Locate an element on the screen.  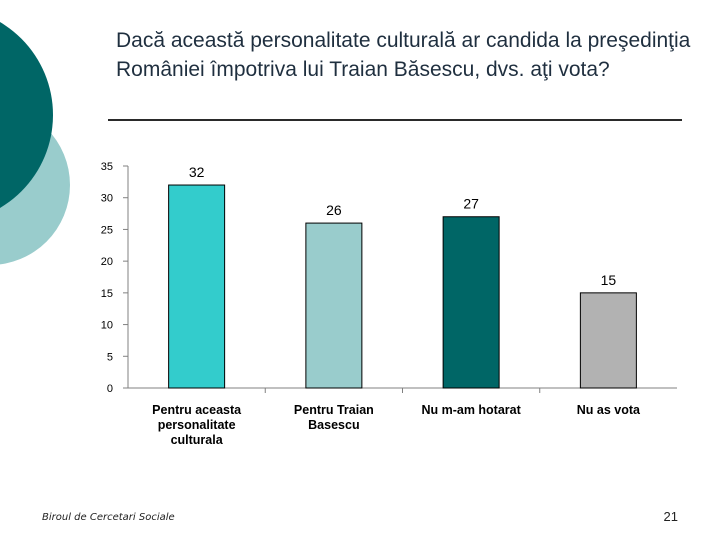
x-tick-label: Basescu is located at coordinates (333, 425).